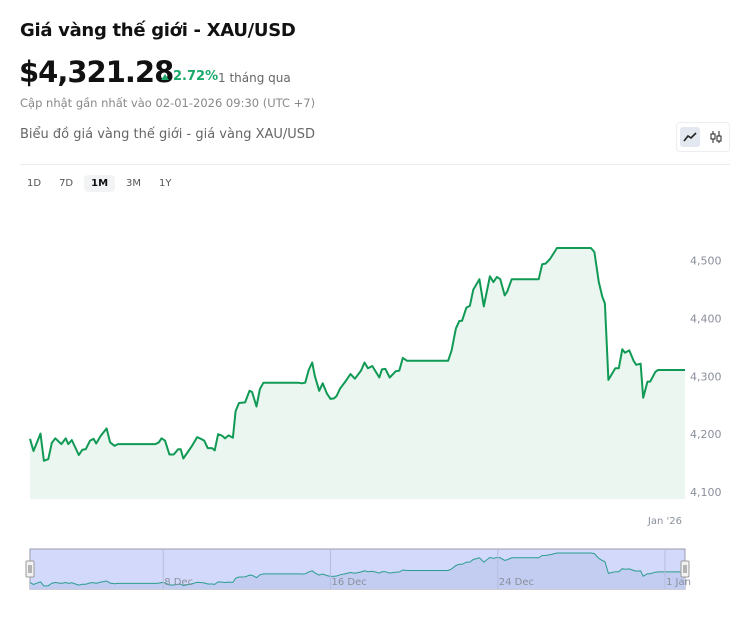 This screenshot has width=750, height=634. Describe the element at coordinates (178, 582) in the screenshot. I see `navigator-tick-label: 8 Dec` at that location.